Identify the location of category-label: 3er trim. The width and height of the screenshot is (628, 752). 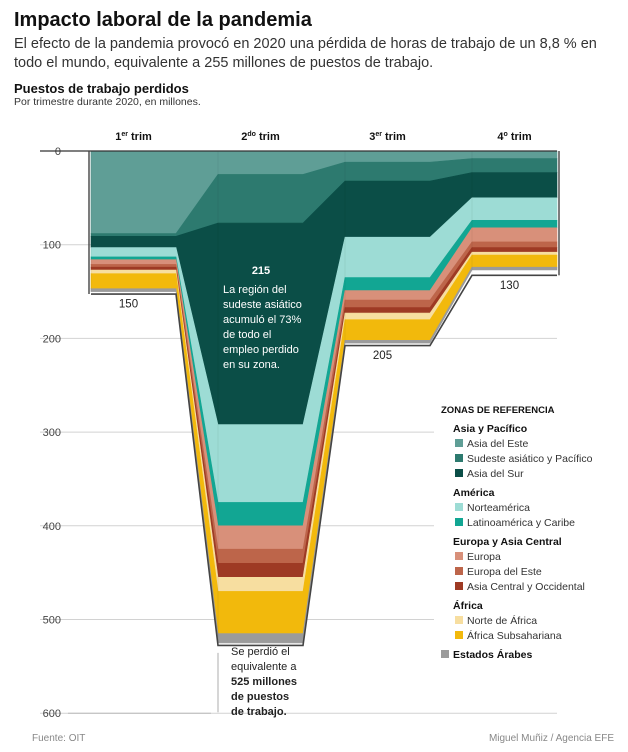
(387, 137).